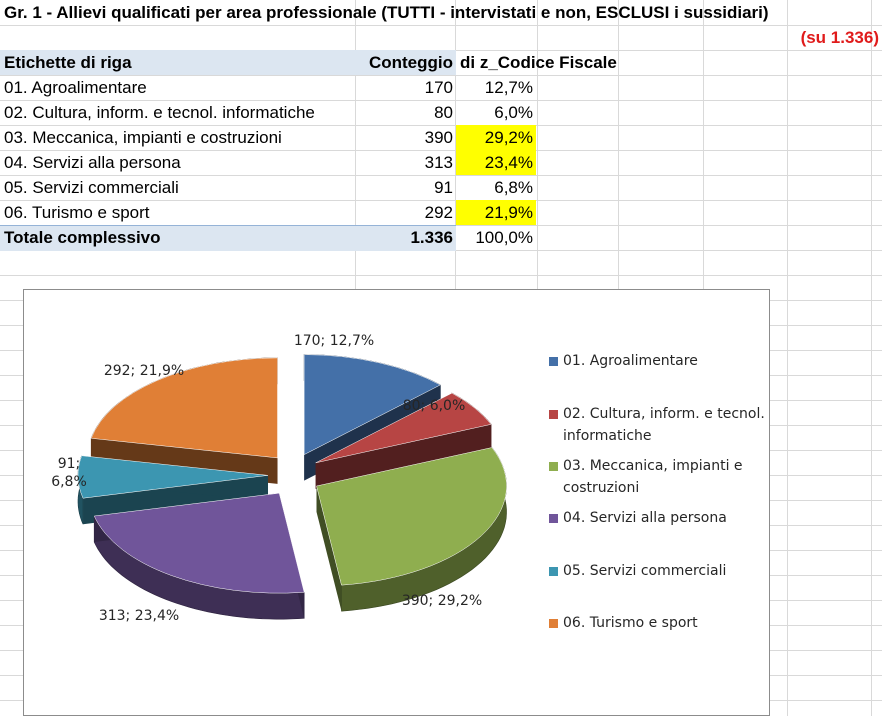 This screenshot has width=882, height=716. I want to click on row-label: 05. Servizi commerciali, so click(91, 187).